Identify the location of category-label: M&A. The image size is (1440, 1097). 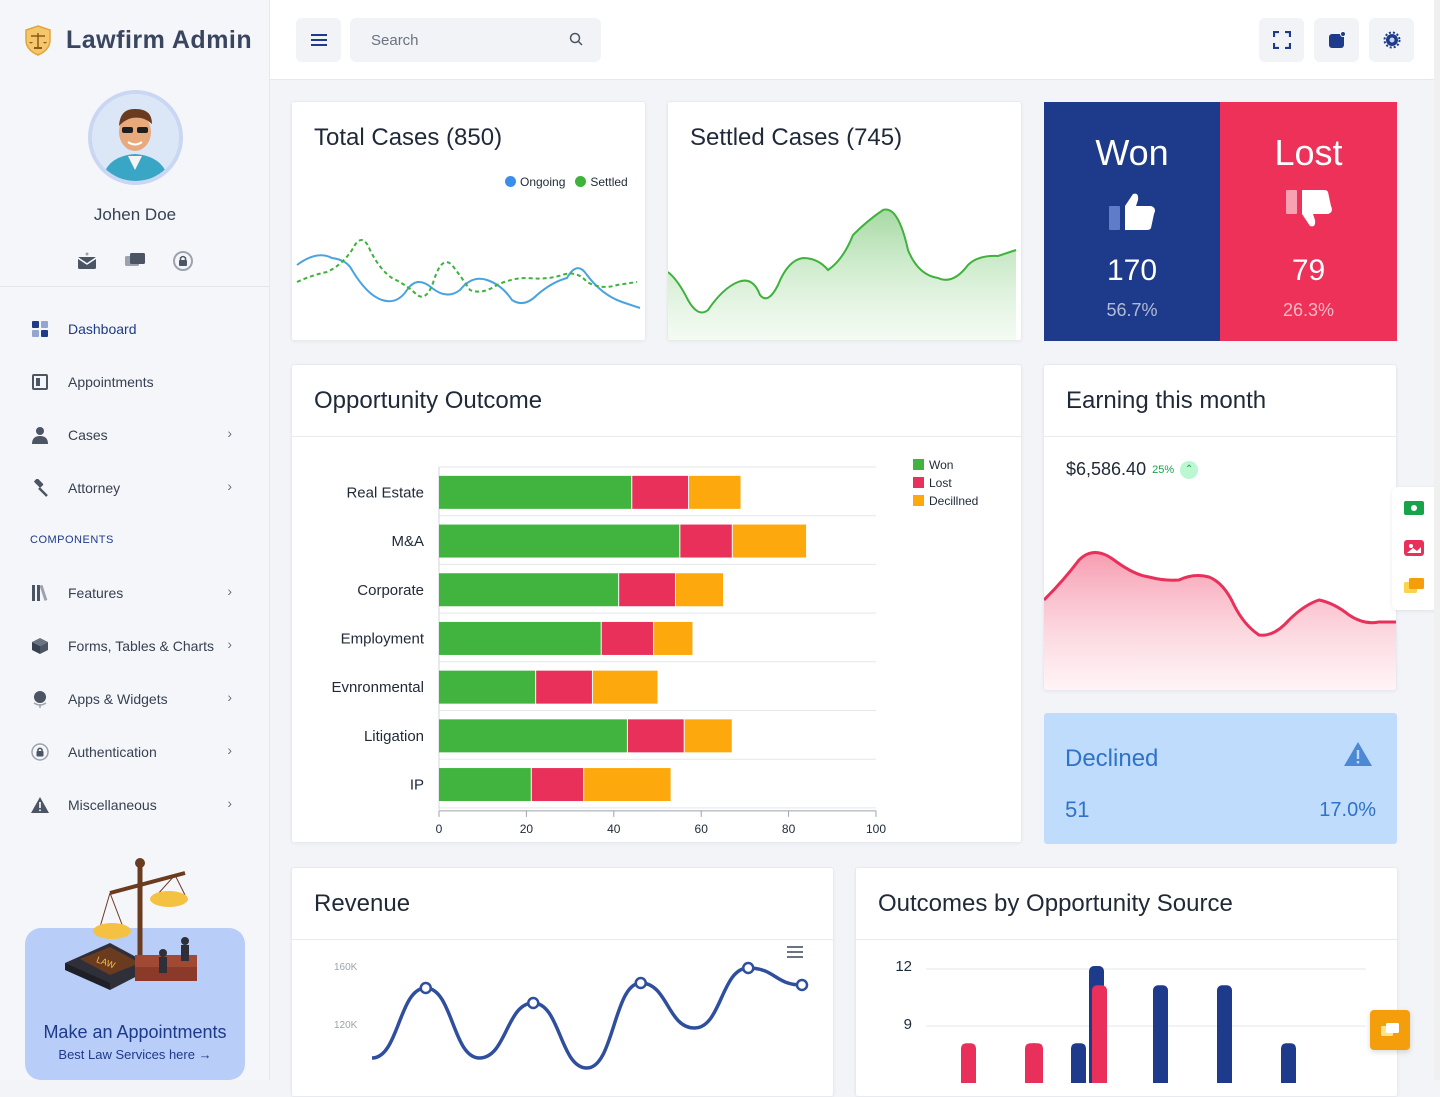
(407, 541).